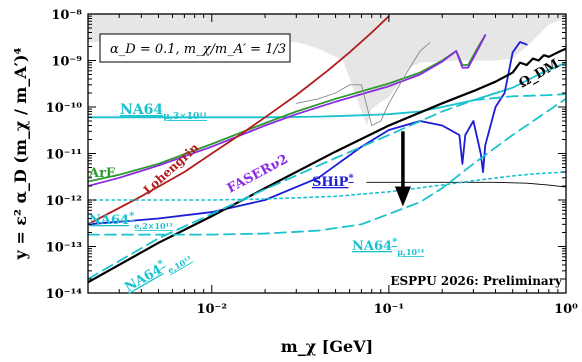 The height and width of the screenshot is (362, 582). What do you see at coordinates (363, 84) in the screenshot?
I see `series-line-grey` at bounding box center [363, 84].